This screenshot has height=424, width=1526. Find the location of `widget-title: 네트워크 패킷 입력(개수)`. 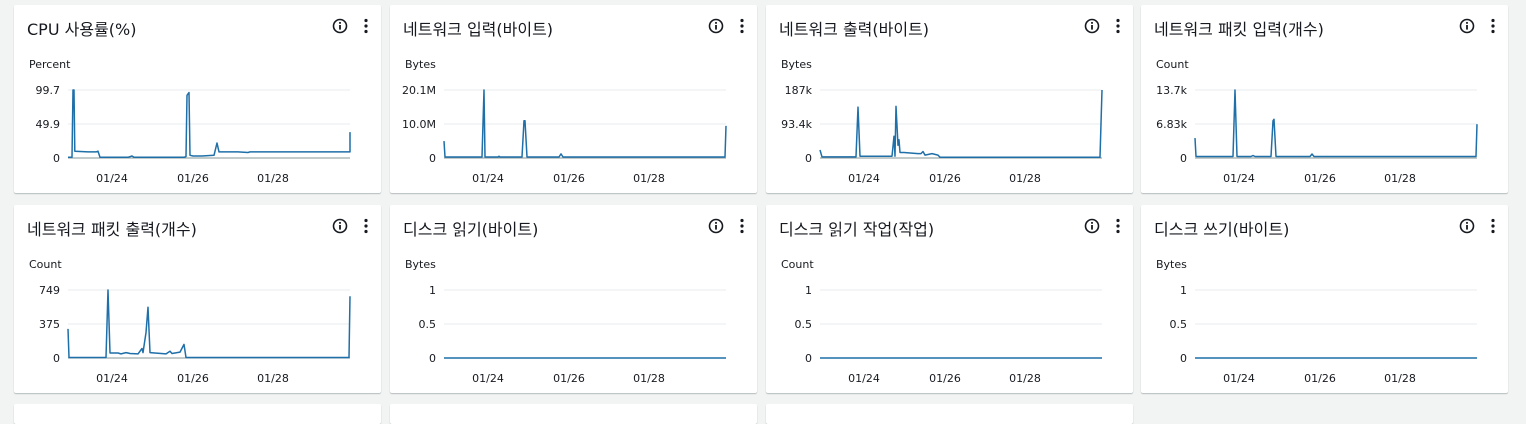

widget-title: 네트워크 패킷 입력(개수) is located at coordinates (1239, 29).